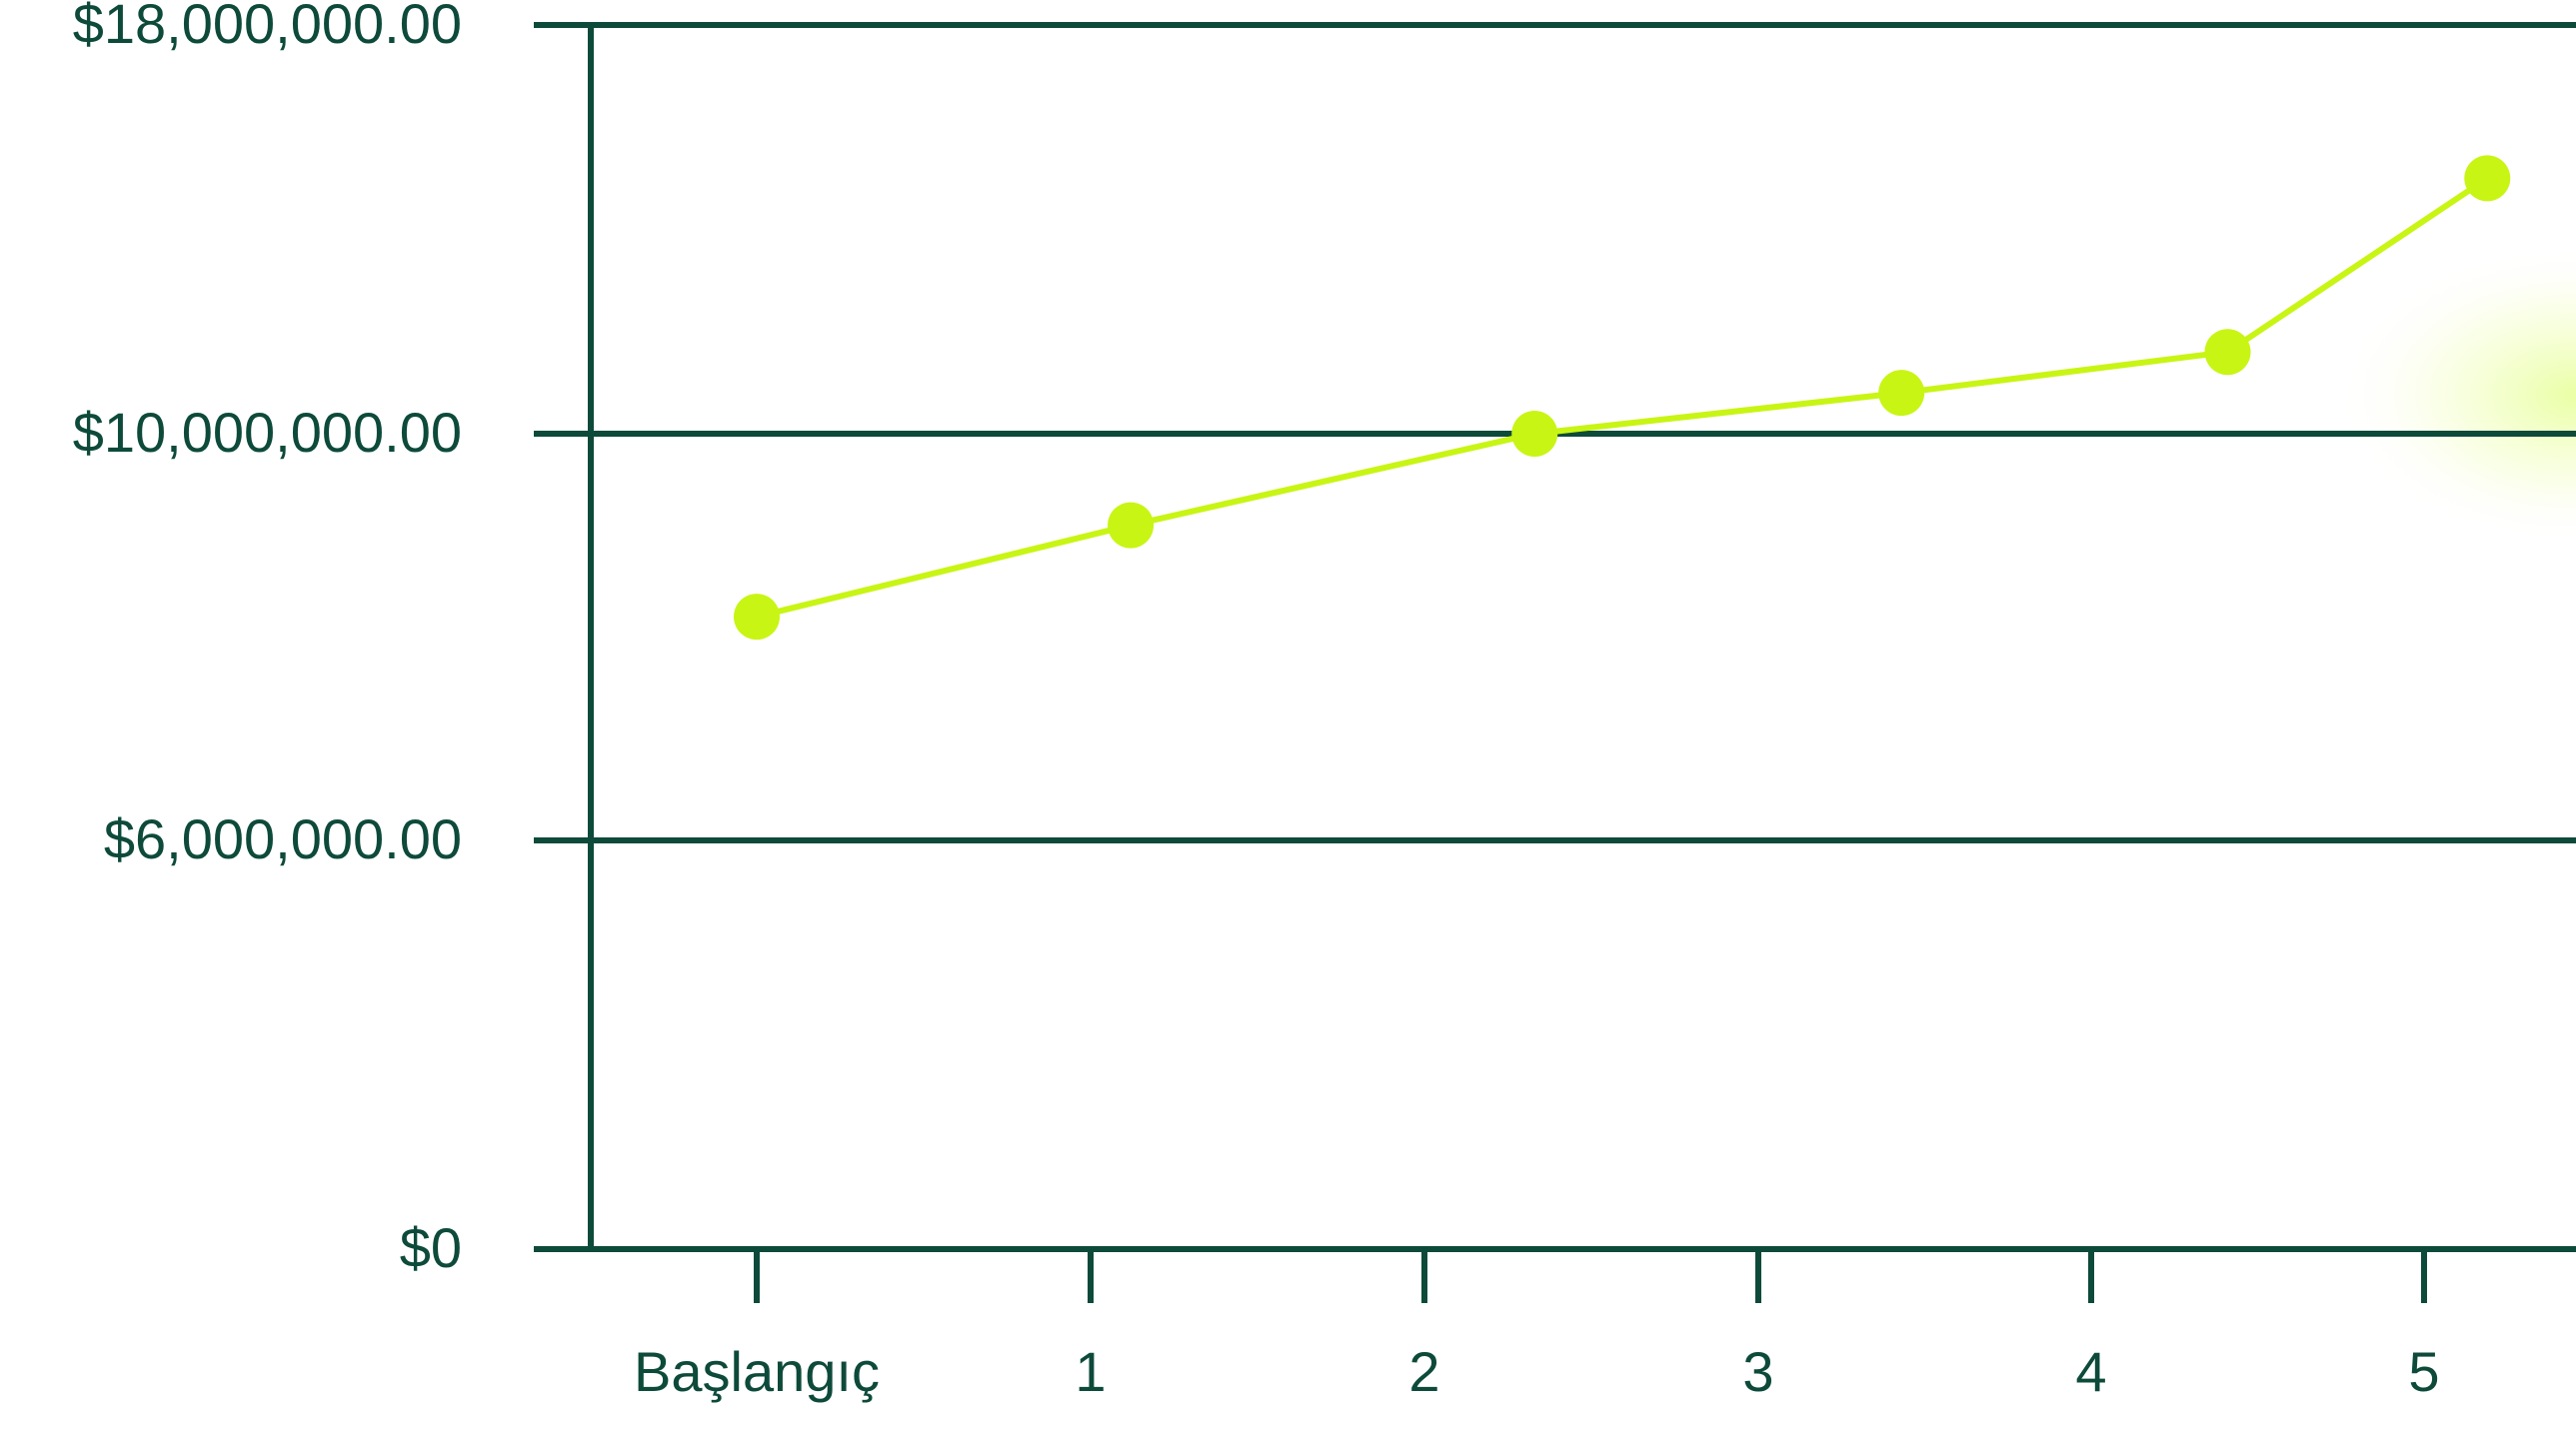  What do you see at coordinates (1424, 1371) in the screenshot?
I see `x-tick-label: 2` at bounding box center [1424, 1371].